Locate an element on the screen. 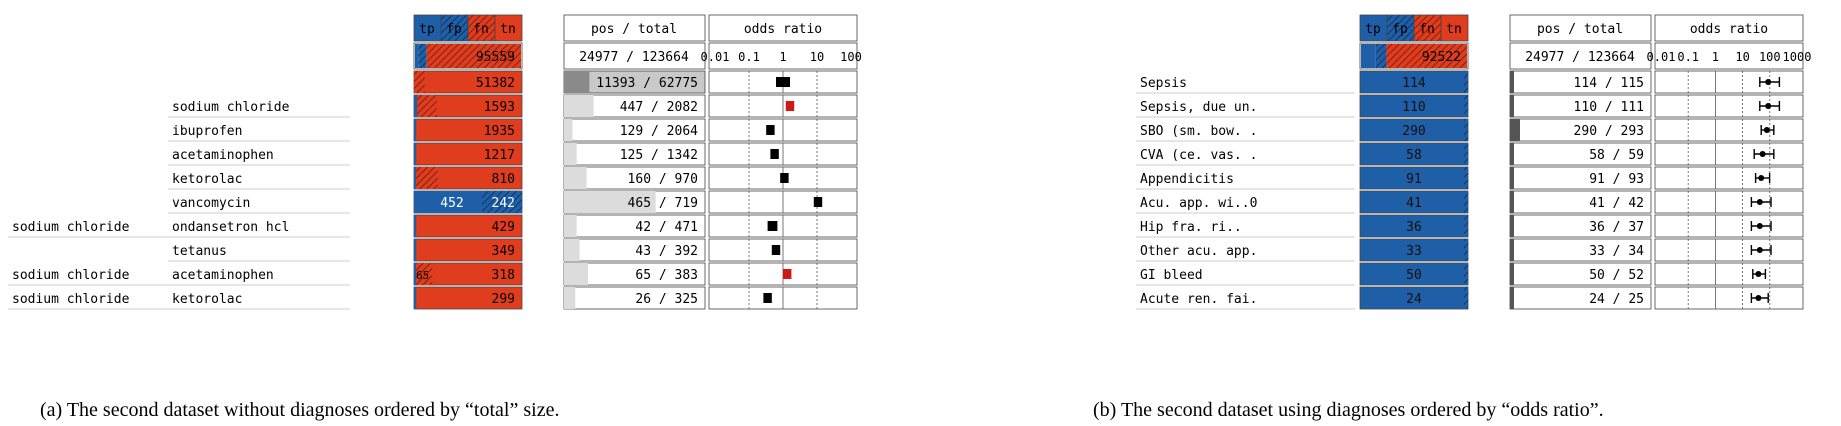  tp-count: 58 is located at coordinates (1414, 155).